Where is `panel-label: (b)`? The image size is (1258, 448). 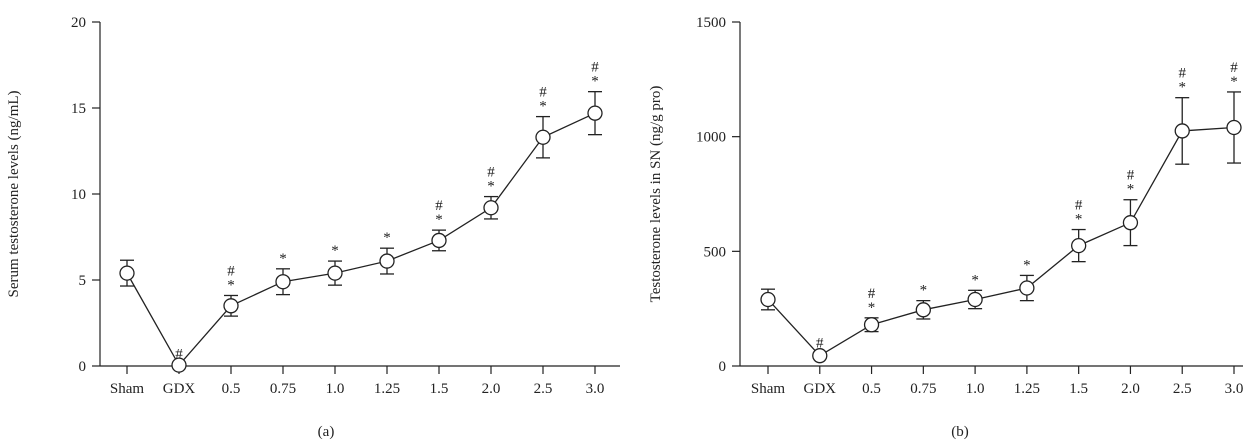
panel-label: (b) is located at coordinates (960, 432).